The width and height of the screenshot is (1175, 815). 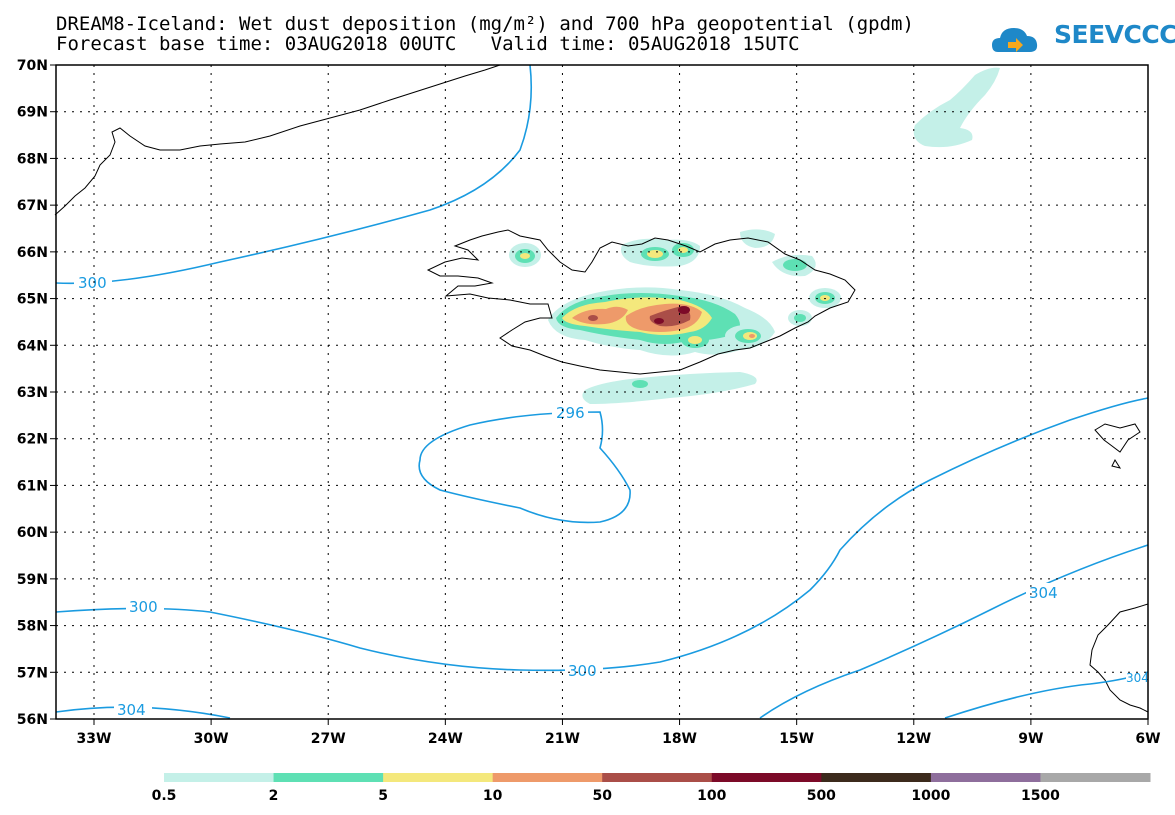 What do you see at coordinates (211, 739) in the screenshot?
I see `longitude-label: 30W` at bounding box center [211, 739].